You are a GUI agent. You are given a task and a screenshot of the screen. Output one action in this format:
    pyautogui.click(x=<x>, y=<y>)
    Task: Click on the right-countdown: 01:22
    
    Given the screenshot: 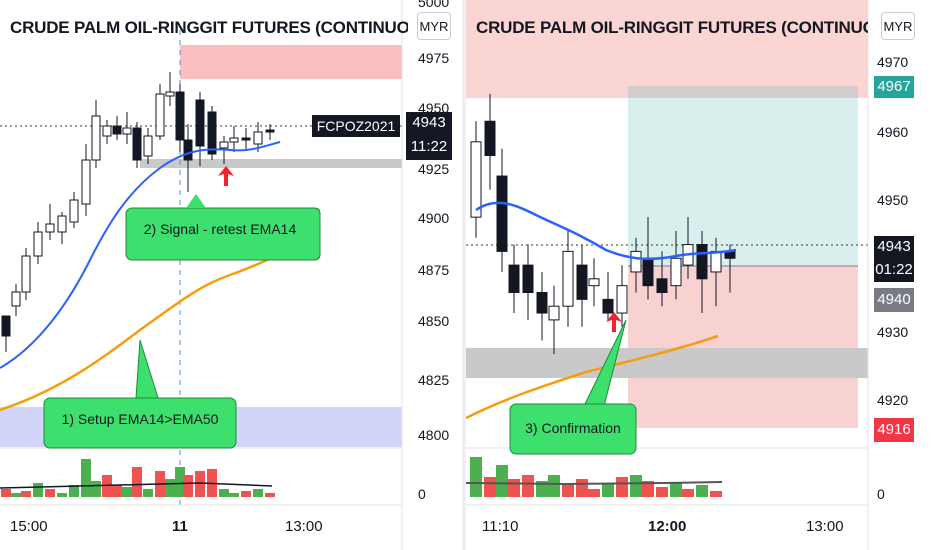 What is the action you would take?
    pyautogui.click(x=894, y=270)
    